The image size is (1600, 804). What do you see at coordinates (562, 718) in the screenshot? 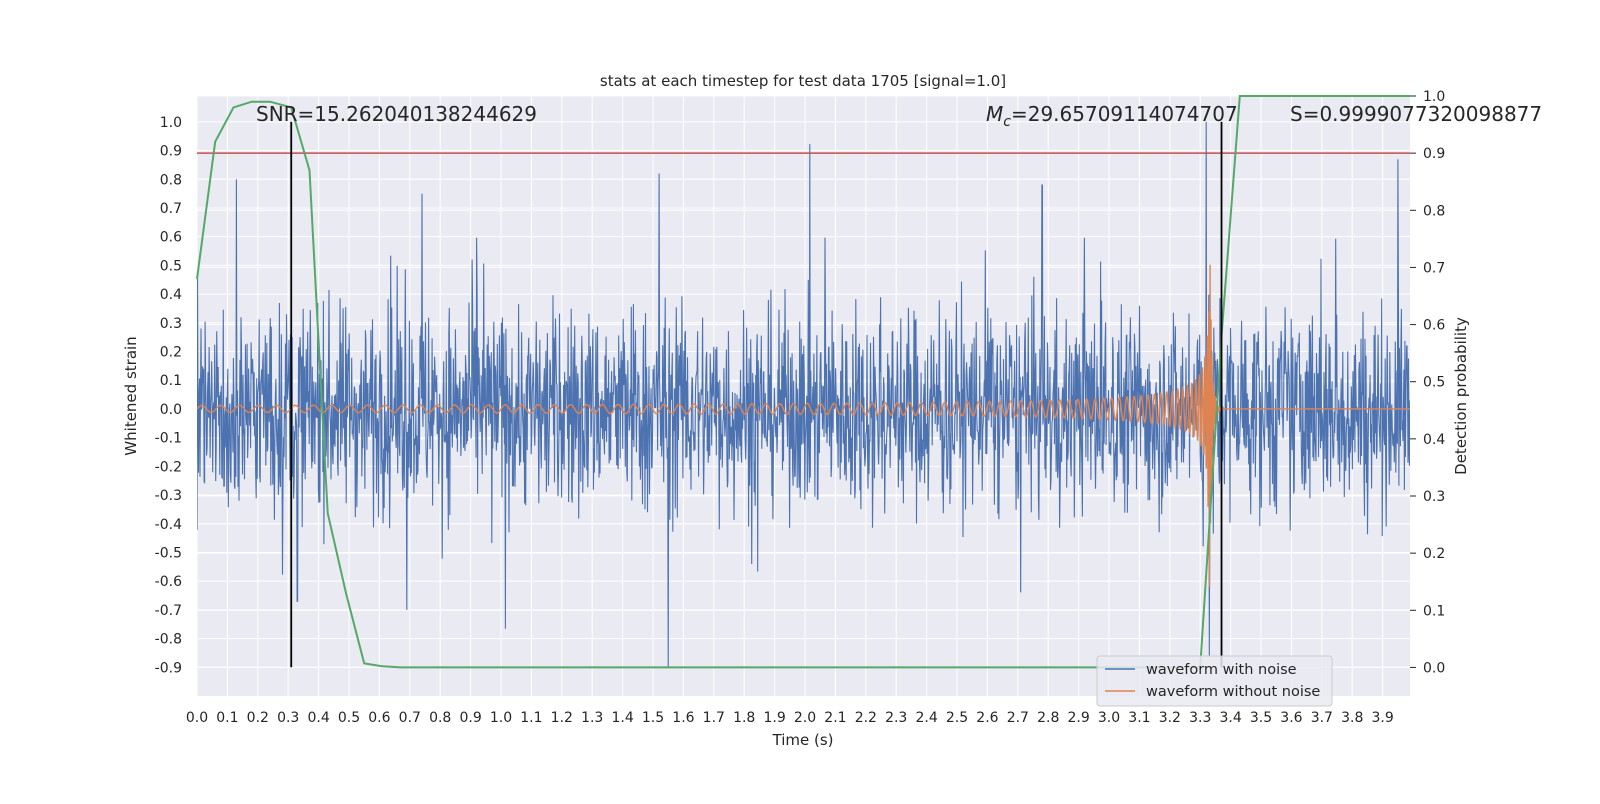
I see `x-tick-label: 1.2` at bounding box center [562, 718].